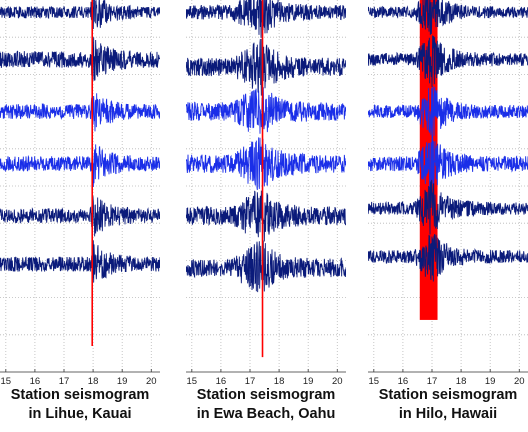  I want to click on chart-subtitle: in Ewa Beach, Oahu, so click(266, 414).